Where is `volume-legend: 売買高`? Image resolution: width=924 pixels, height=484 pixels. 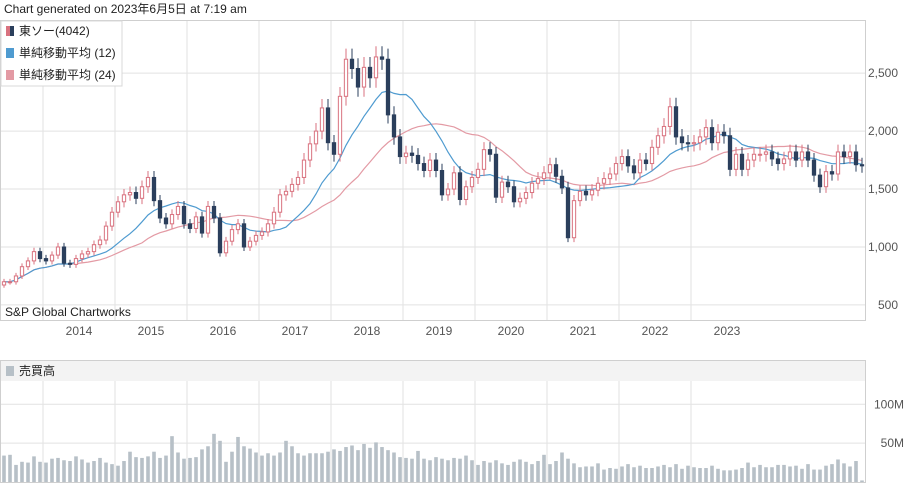 volume-legend: 売買高 is located at coordinates (30, 370).